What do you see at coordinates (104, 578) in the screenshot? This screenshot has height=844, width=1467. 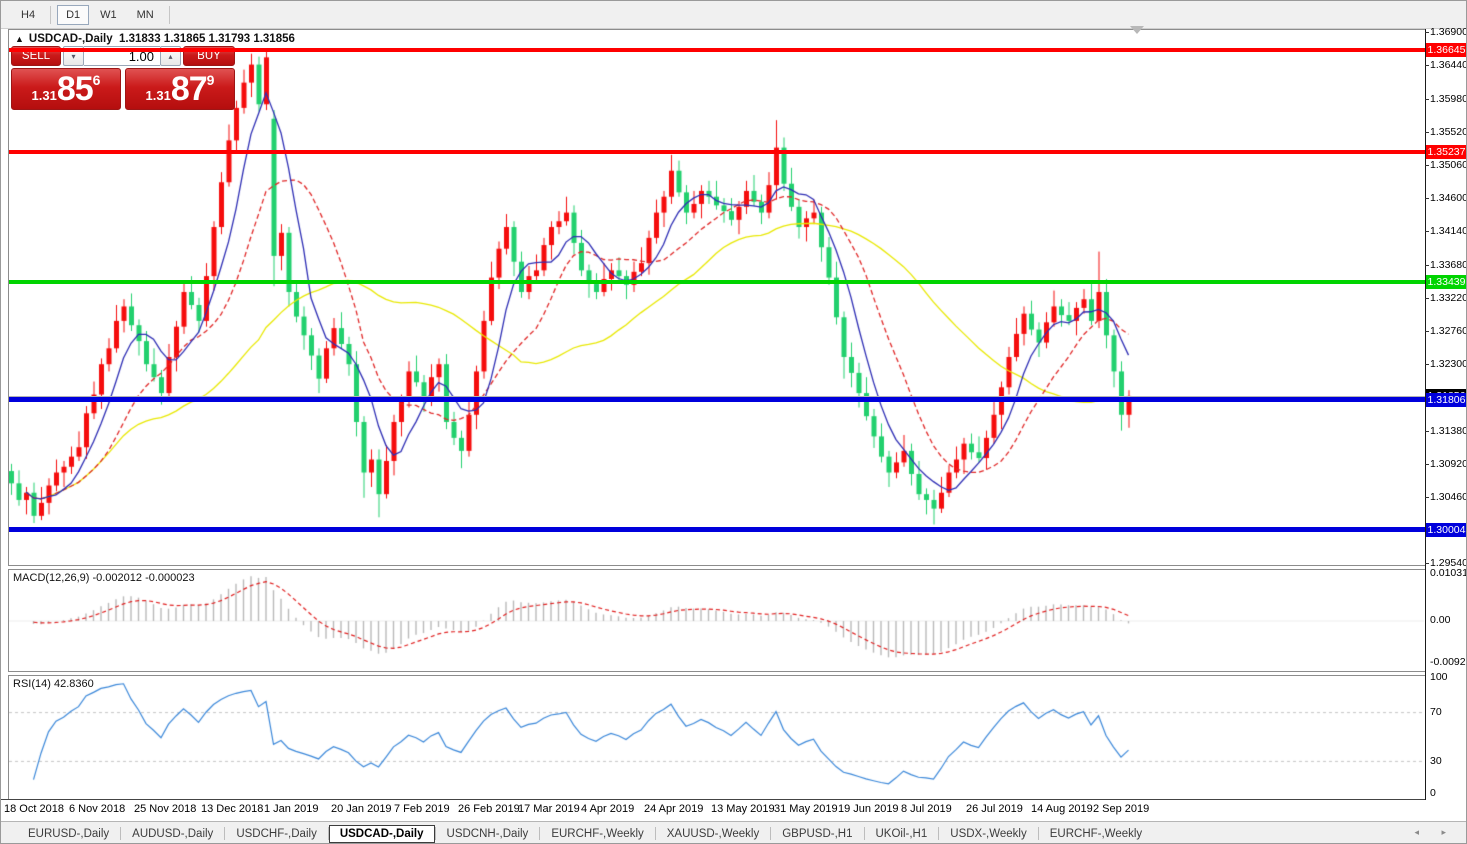 I see `macd-label: MACD(12,26,9) -0.002012 -0.000023` at bounding box center [104, 578].